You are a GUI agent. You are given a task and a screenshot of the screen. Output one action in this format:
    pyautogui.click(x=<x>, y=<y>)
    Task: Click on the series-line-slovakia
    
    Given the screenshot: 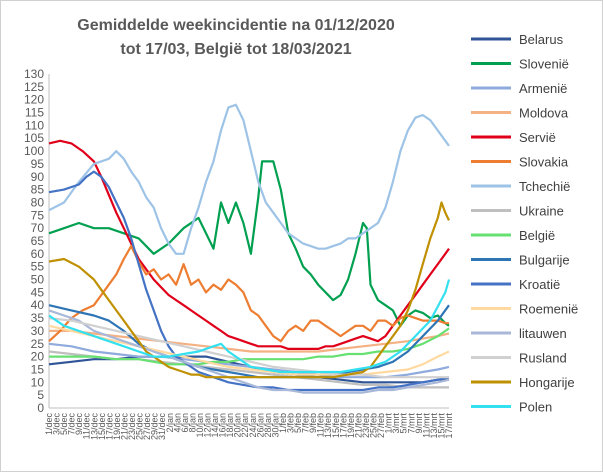 What is the action you would take?
    pyautogui.click(x=248, y=294)
    